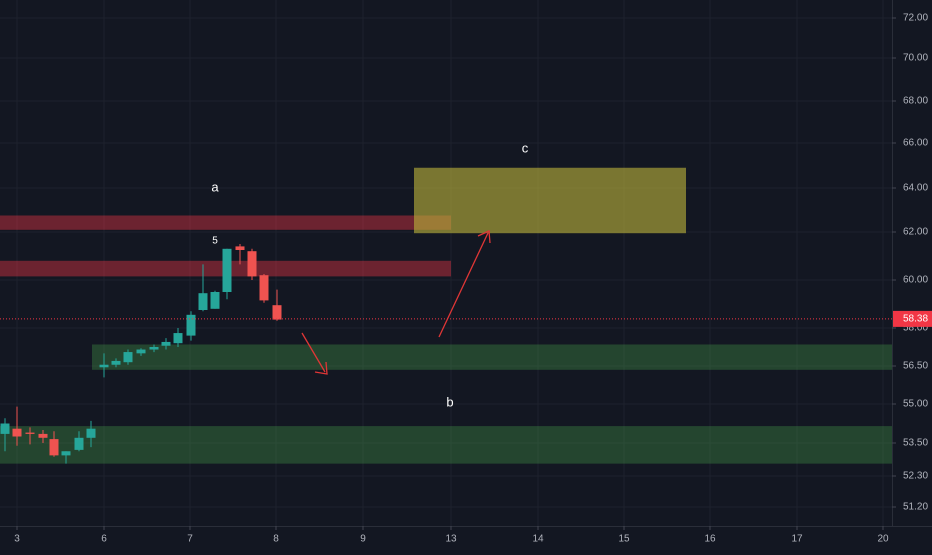 The width and height of the screenshot is (932, 555). I want to click on y-axis-background, so click(912, 275).